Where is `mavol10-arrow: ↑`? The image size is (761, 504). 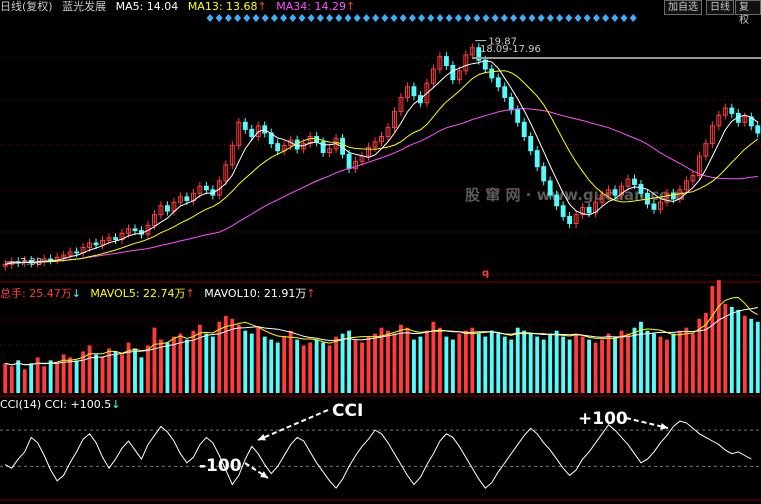
mavol10-arrow: ↑ is located at coordinates (311, 293).